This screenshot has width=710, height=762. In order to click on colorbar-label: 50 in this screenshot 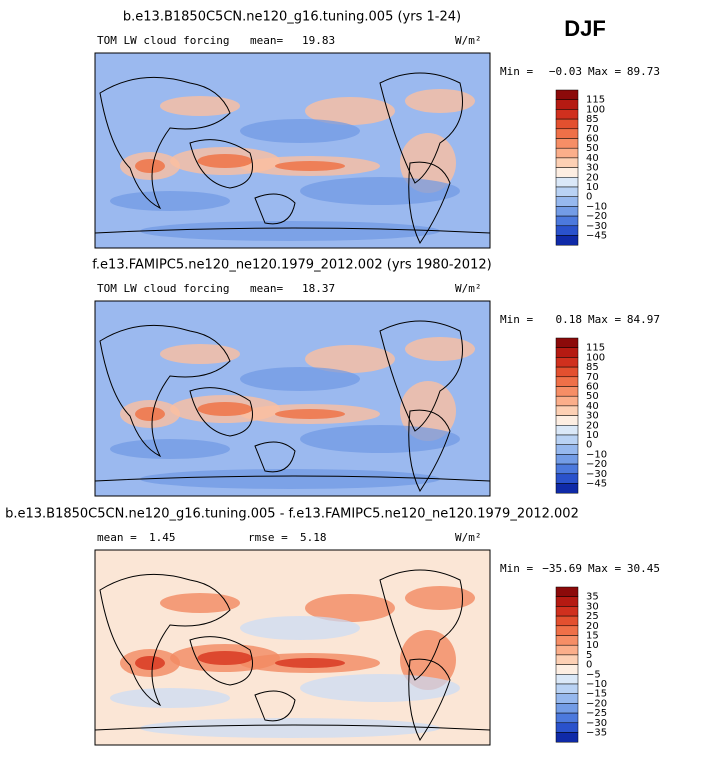, I will do `click(592, 396)`.